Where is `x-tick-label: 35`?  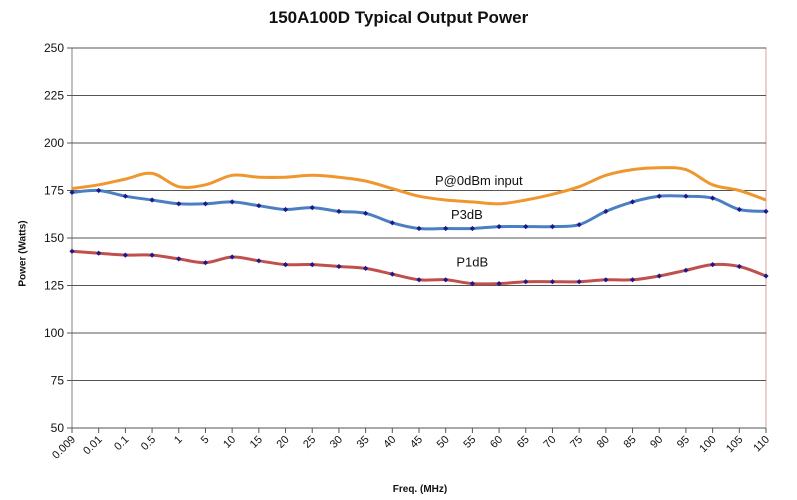
x-tick-label: 35 is located at coordinates (363, 442).